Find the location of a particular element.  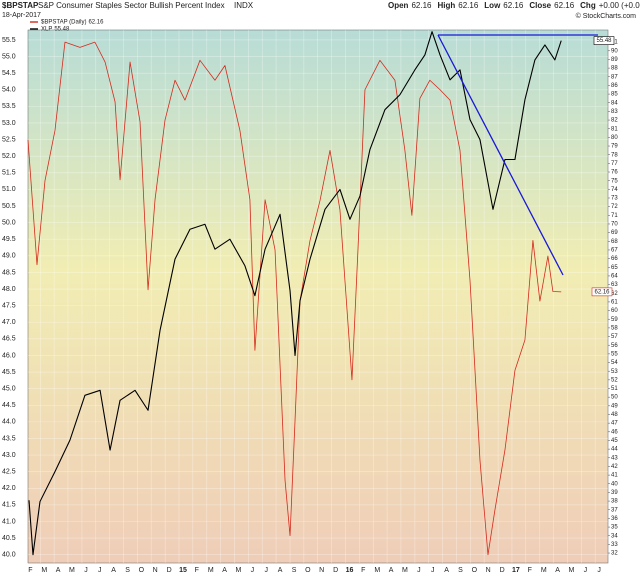

last-value-label: 62.16 is located at coordinates (602, 292).